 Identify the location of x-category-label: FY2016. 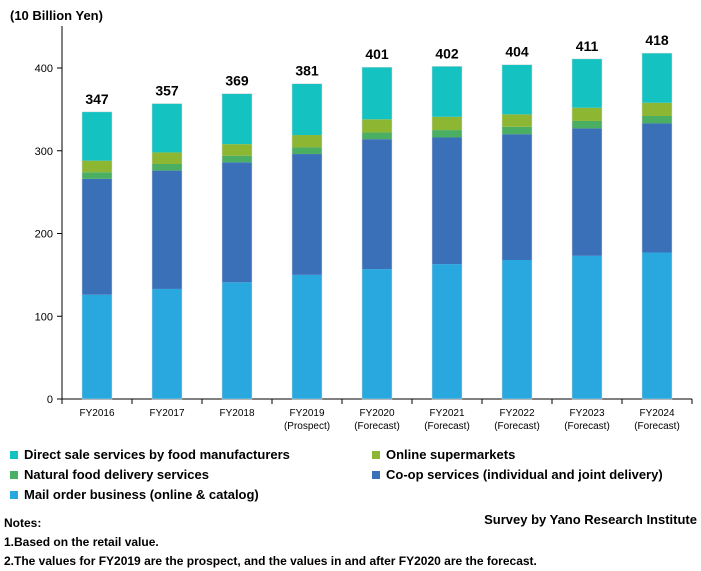
(96, 413).